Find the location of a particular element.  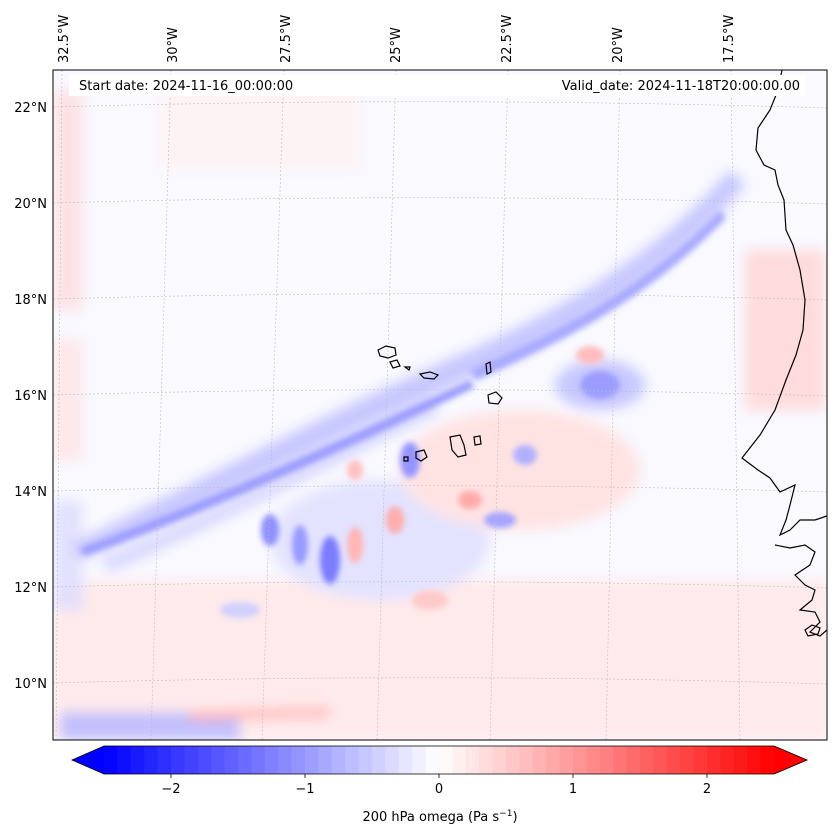

gambia-casamance-coast is located at coordinates (800, 590).